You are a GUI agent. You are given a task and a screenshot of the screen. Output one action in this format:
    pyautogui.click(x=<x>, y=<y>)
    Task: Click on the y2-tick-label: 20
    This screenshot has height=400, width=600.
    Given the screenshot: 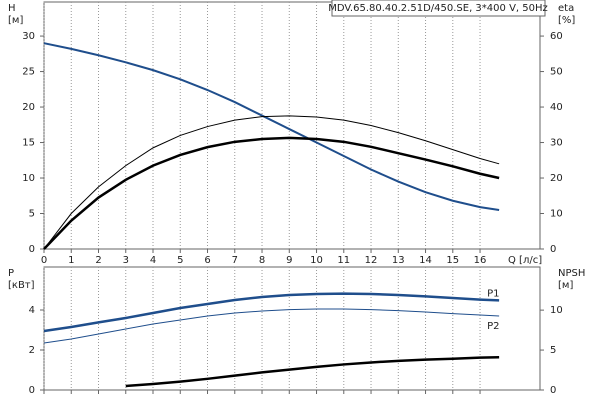 What is the action you would take?
    pyautogui.click(x=556, y=178)
    